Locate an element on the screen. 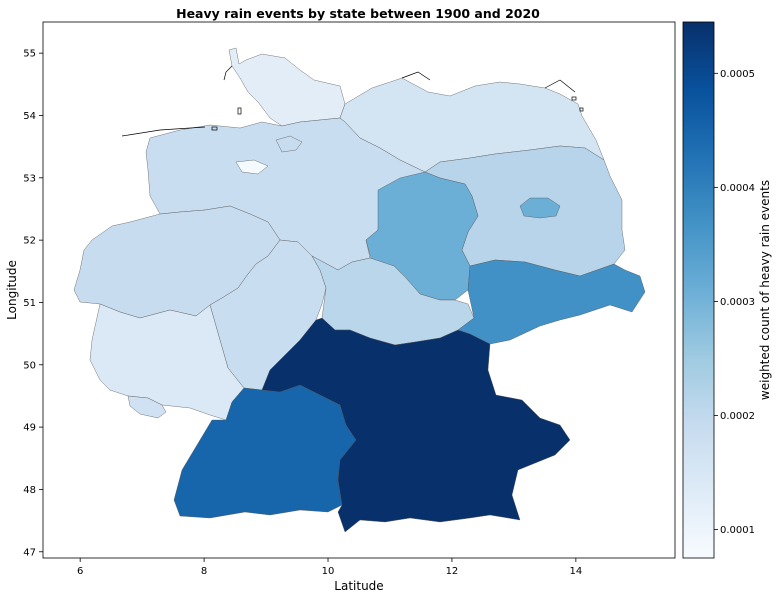  region-bremen is located at coordinates (252, 167).